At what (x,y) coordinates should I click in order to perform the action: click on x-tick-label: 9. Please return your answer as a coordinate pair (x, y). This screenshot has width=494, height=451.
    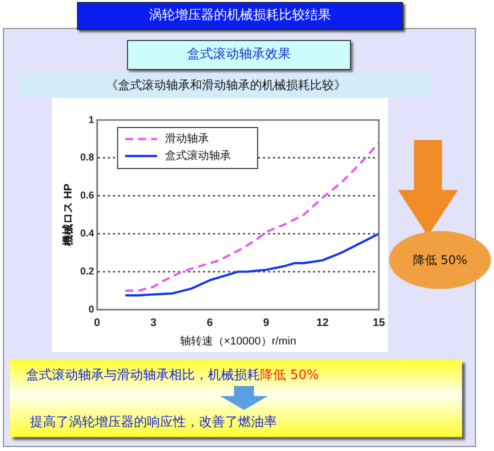
    Looking at the image, I should click on (266, 323).